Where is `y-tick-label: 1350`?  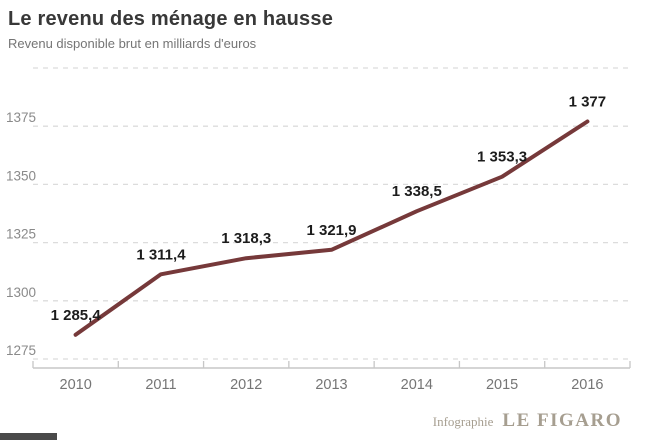
y-tick-label: 1350 is located at coordinates (21, 175).